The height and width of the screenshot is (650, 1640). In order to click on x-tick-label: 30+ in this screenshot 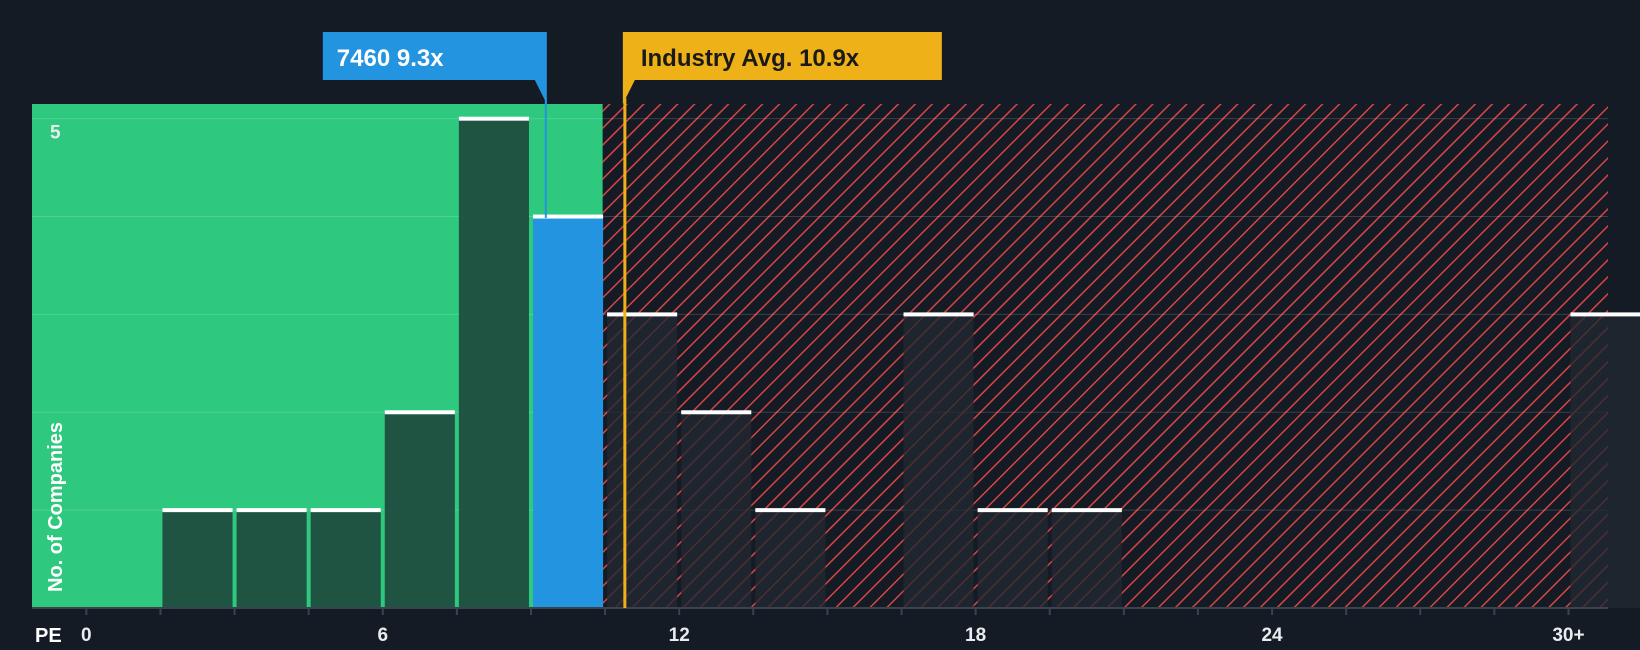, I will do `click(1568, 635)`.